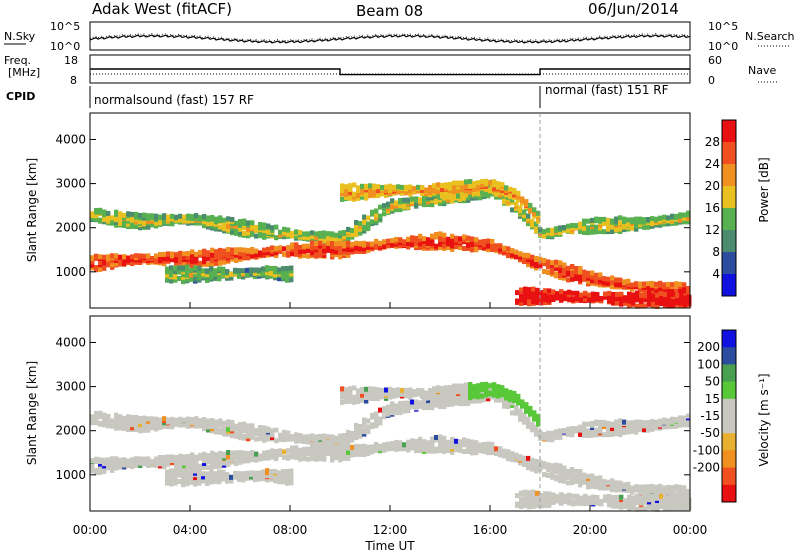 This screenshot has height=554, width=800. Describe the element at coordinates (490, 530) in the screenshot. I see `xtick-label: 16:00` at that location.